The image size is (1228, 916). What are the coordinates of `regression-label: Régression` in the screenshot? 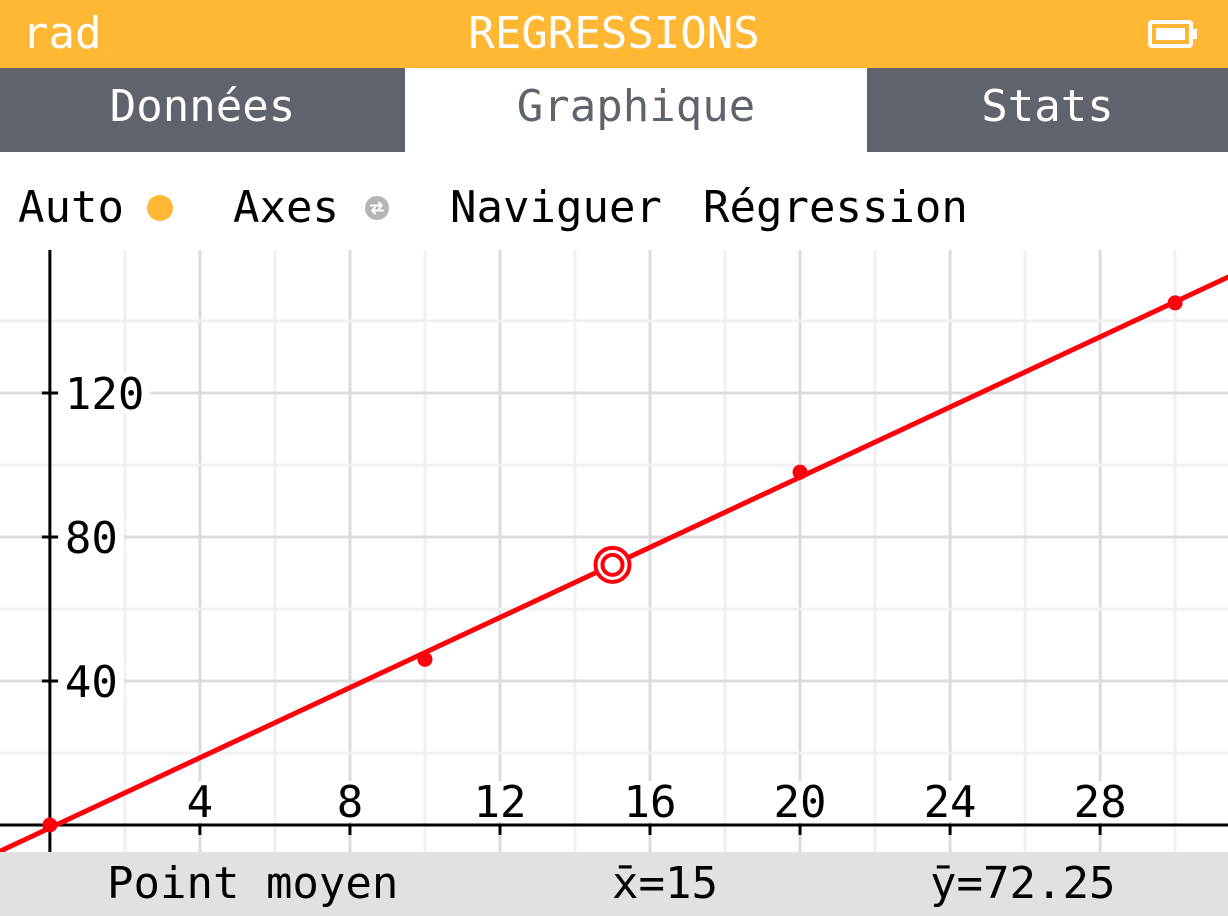 It's located at (835, 207).